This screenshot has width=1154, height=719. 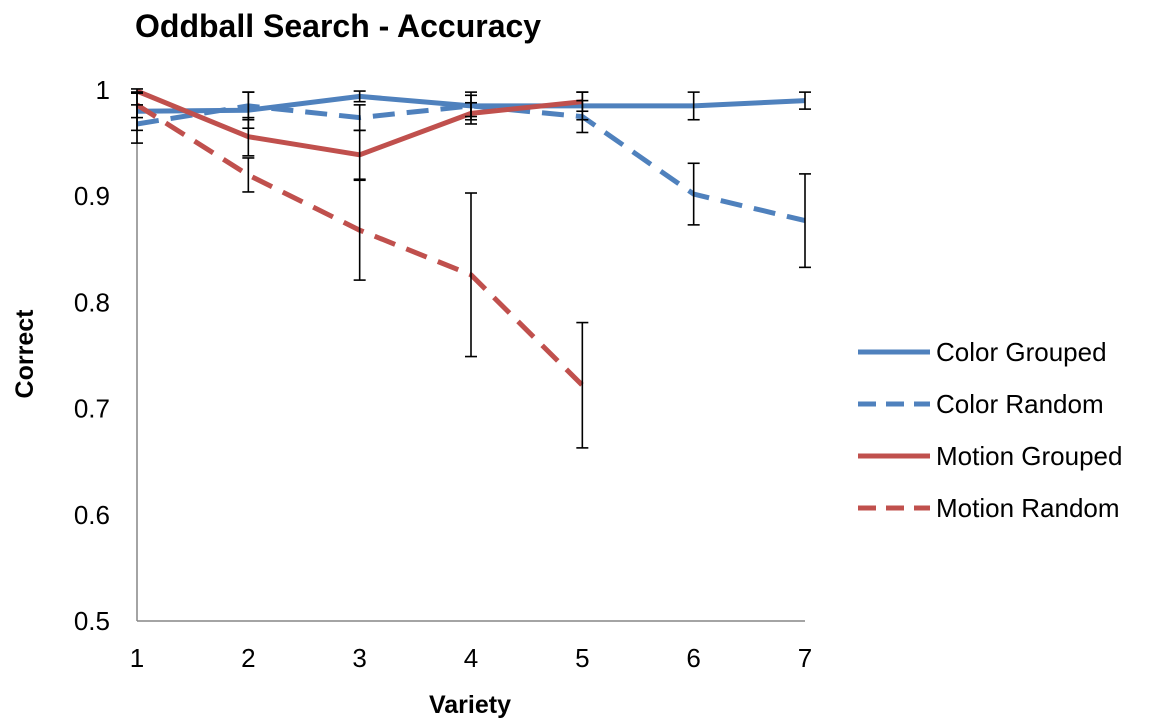 I want to click on x-tick-label: 1, so click(x=137, y=658).